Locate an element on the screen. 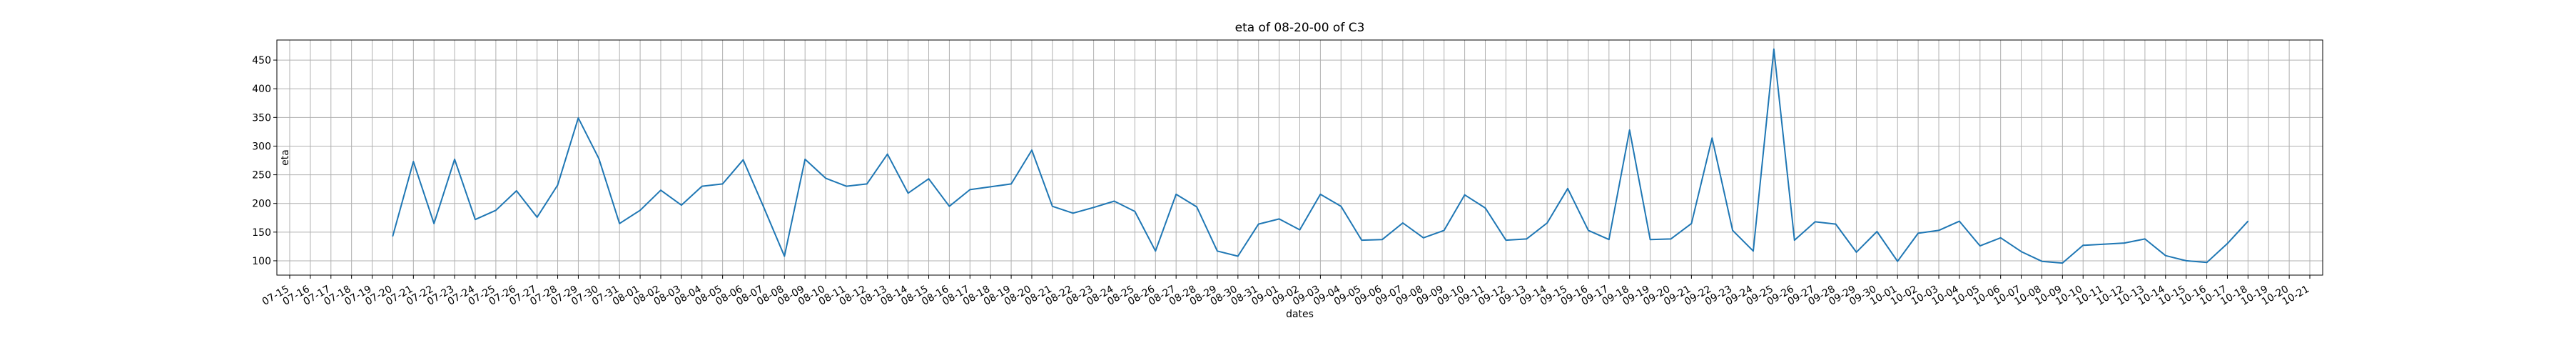  y-axis: 100 150 200 250 300 350 400 450 is located at coordinates (264, 161).